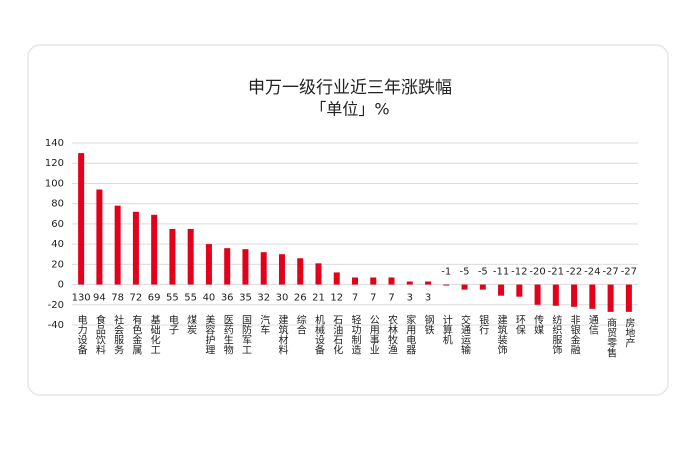  Describe the element at coordinates (574, 334) in the screenshot. I see `x-tick-label: 非银金融` at that location.